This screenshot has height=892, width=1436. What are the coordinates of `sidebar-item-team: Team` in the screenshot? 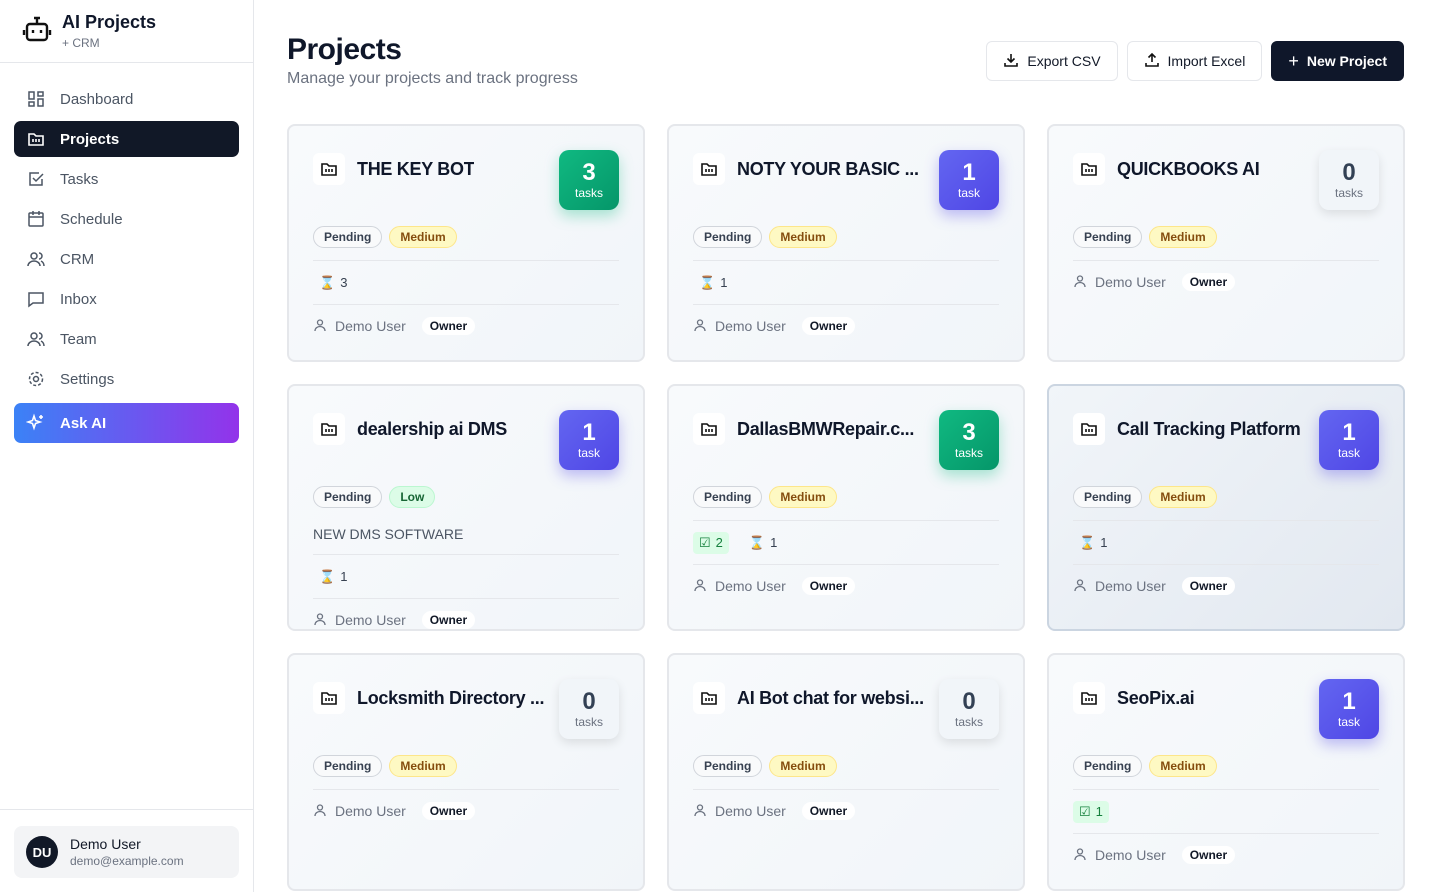 It's located at (126, 339).